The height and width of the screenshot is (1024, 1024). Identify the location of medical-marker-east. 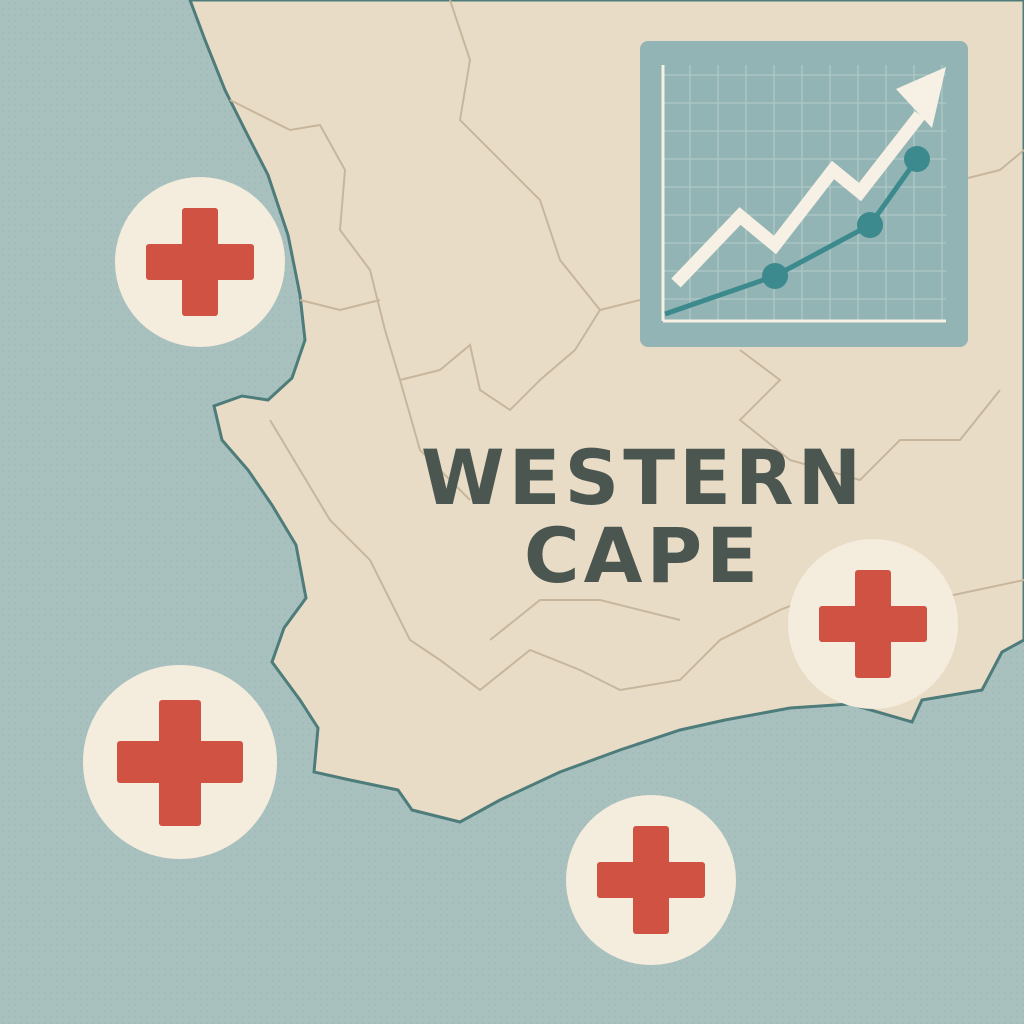
(873, 624).